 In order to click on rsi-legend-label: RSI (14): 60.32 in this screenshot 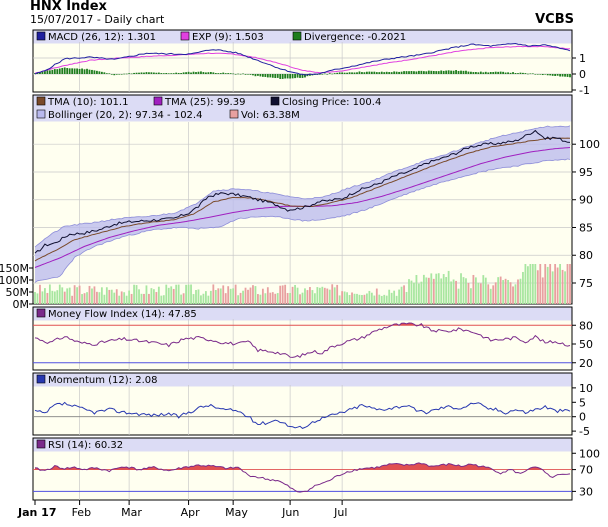, I will do `click(85, 445)`.